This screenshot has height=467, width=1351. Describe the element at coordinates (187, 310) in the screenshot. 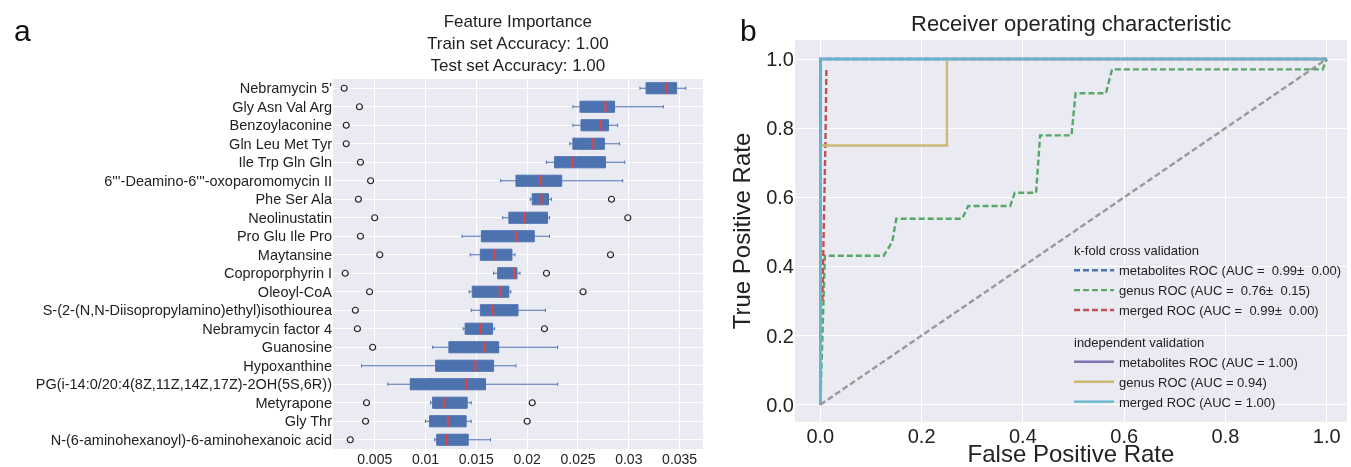

I see `y-tick-label: S-(2-(N,N-Diisopropylamino)ethyl)isothiourea` at that location.